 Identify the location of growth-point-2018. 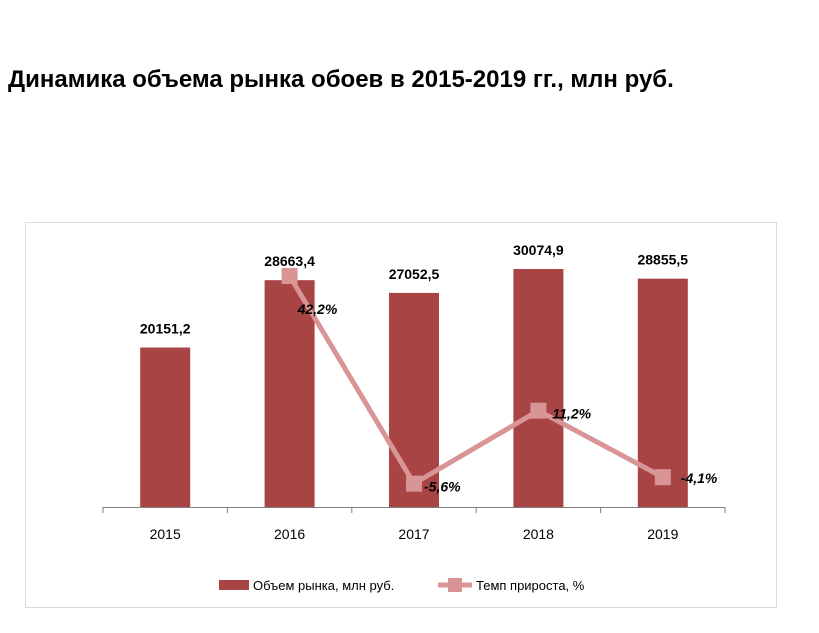
(538, 410).